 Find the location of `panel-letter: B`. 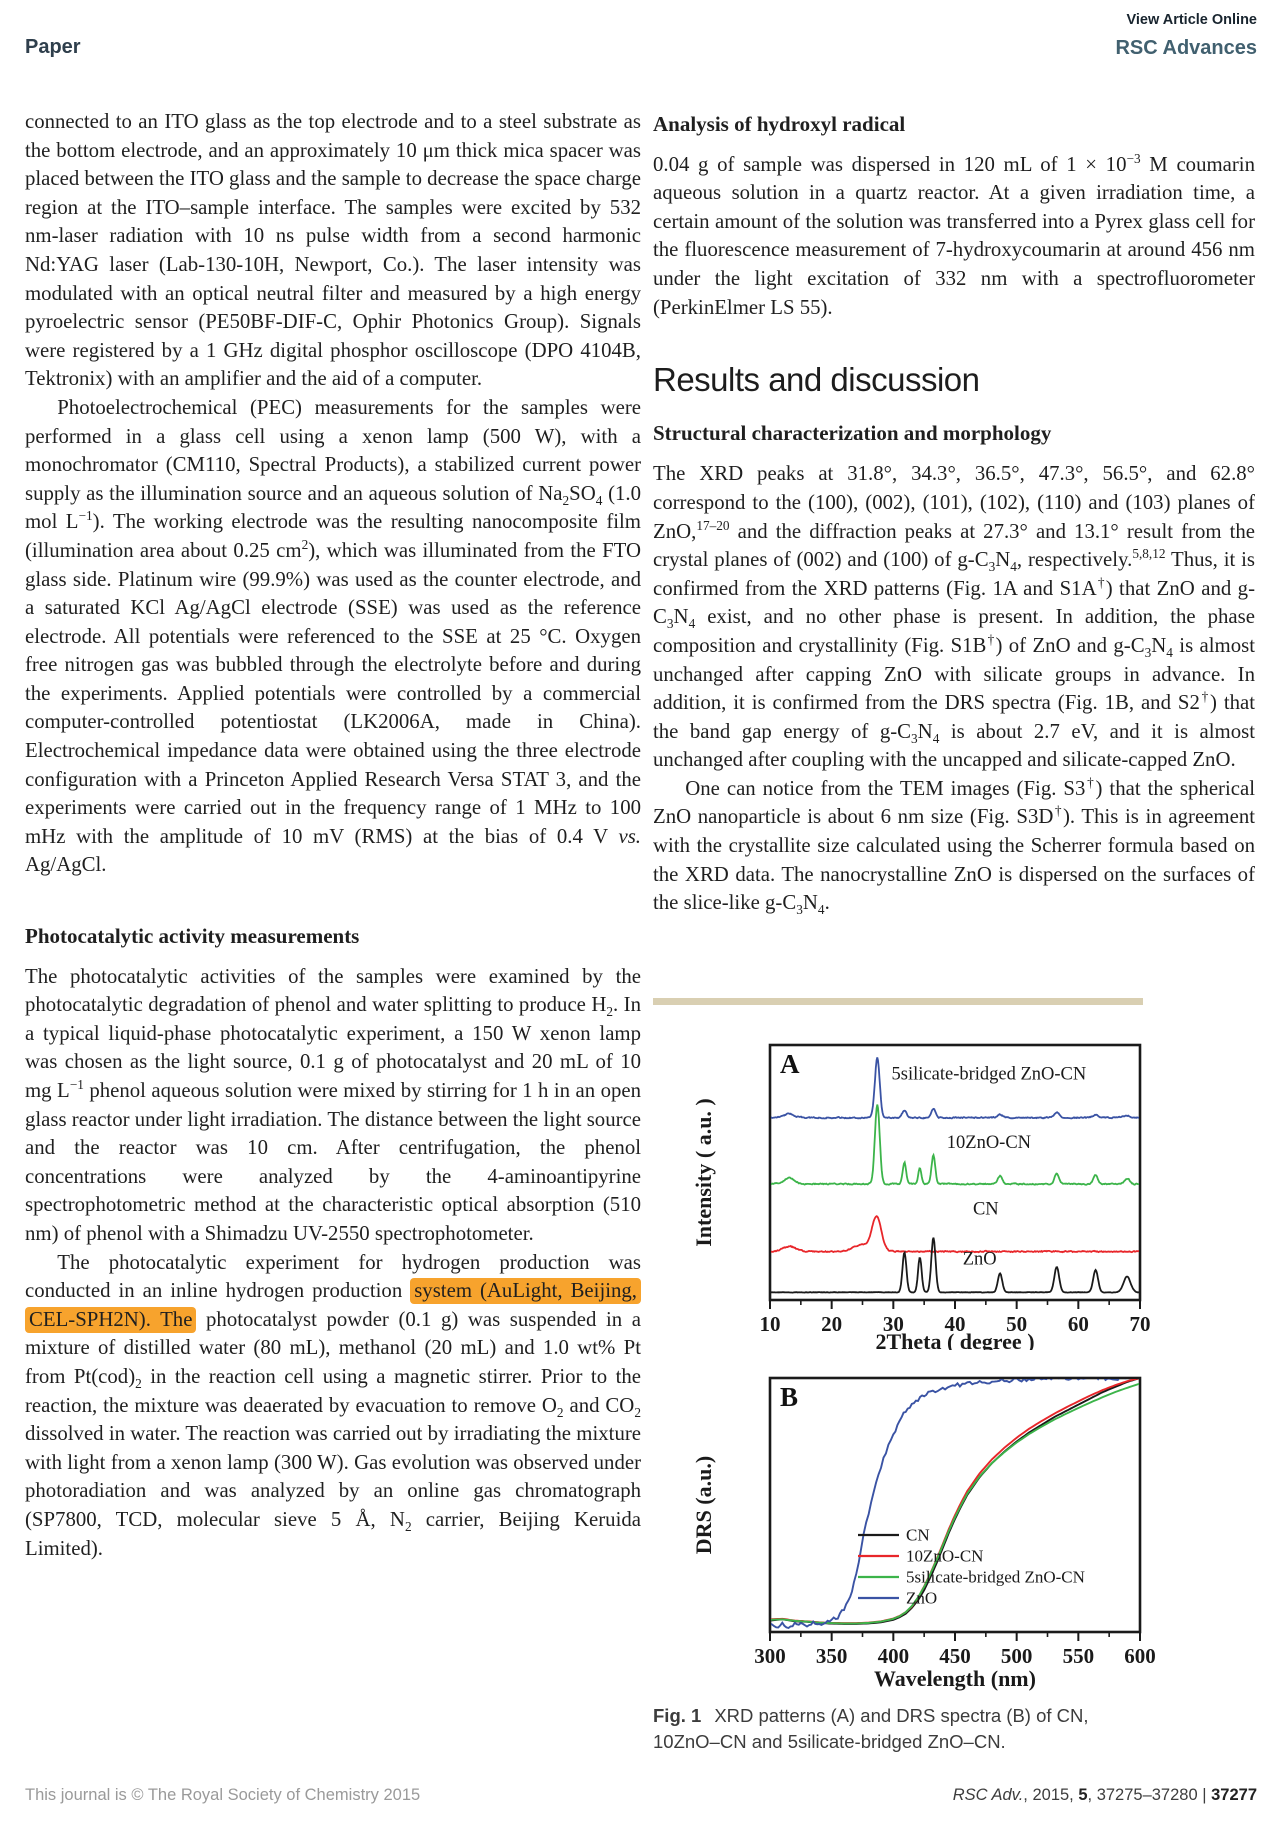

panel-letter: B is located at coordinates (789, 1397).